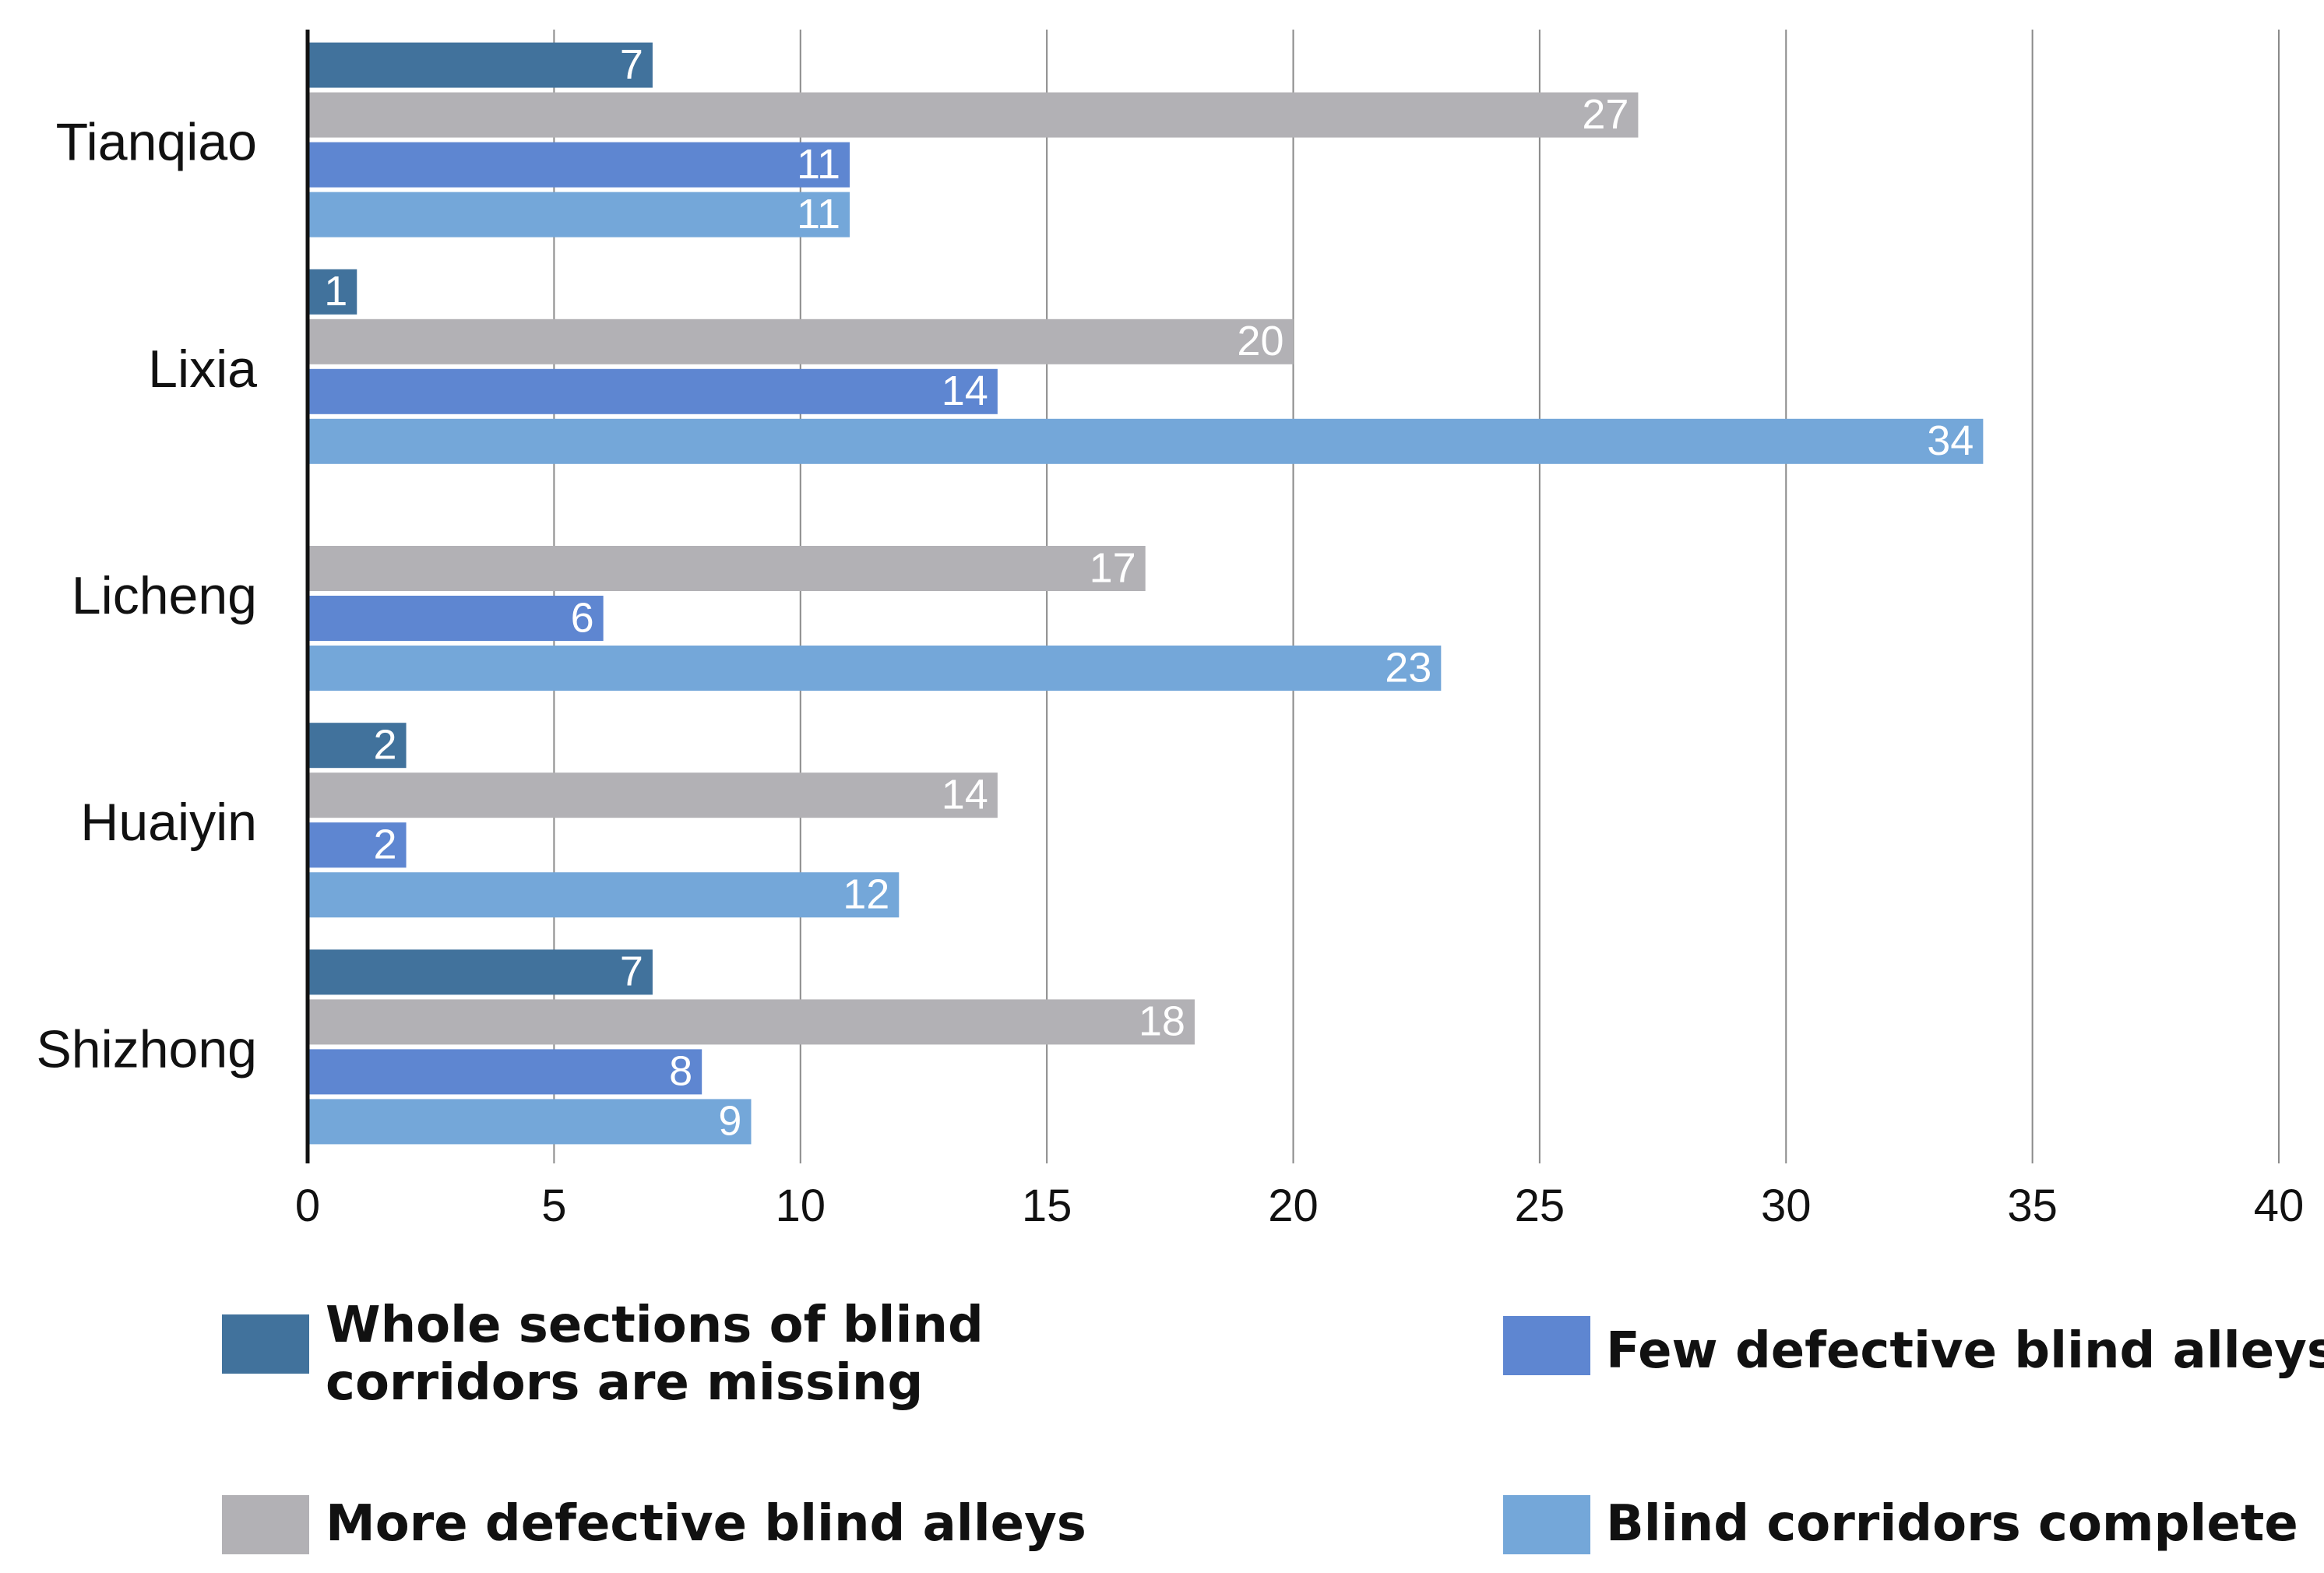 This screenshot has height=1573, width=2324. I want to click on category-label-huaiyin: Huaiyin, so click(168, 822).